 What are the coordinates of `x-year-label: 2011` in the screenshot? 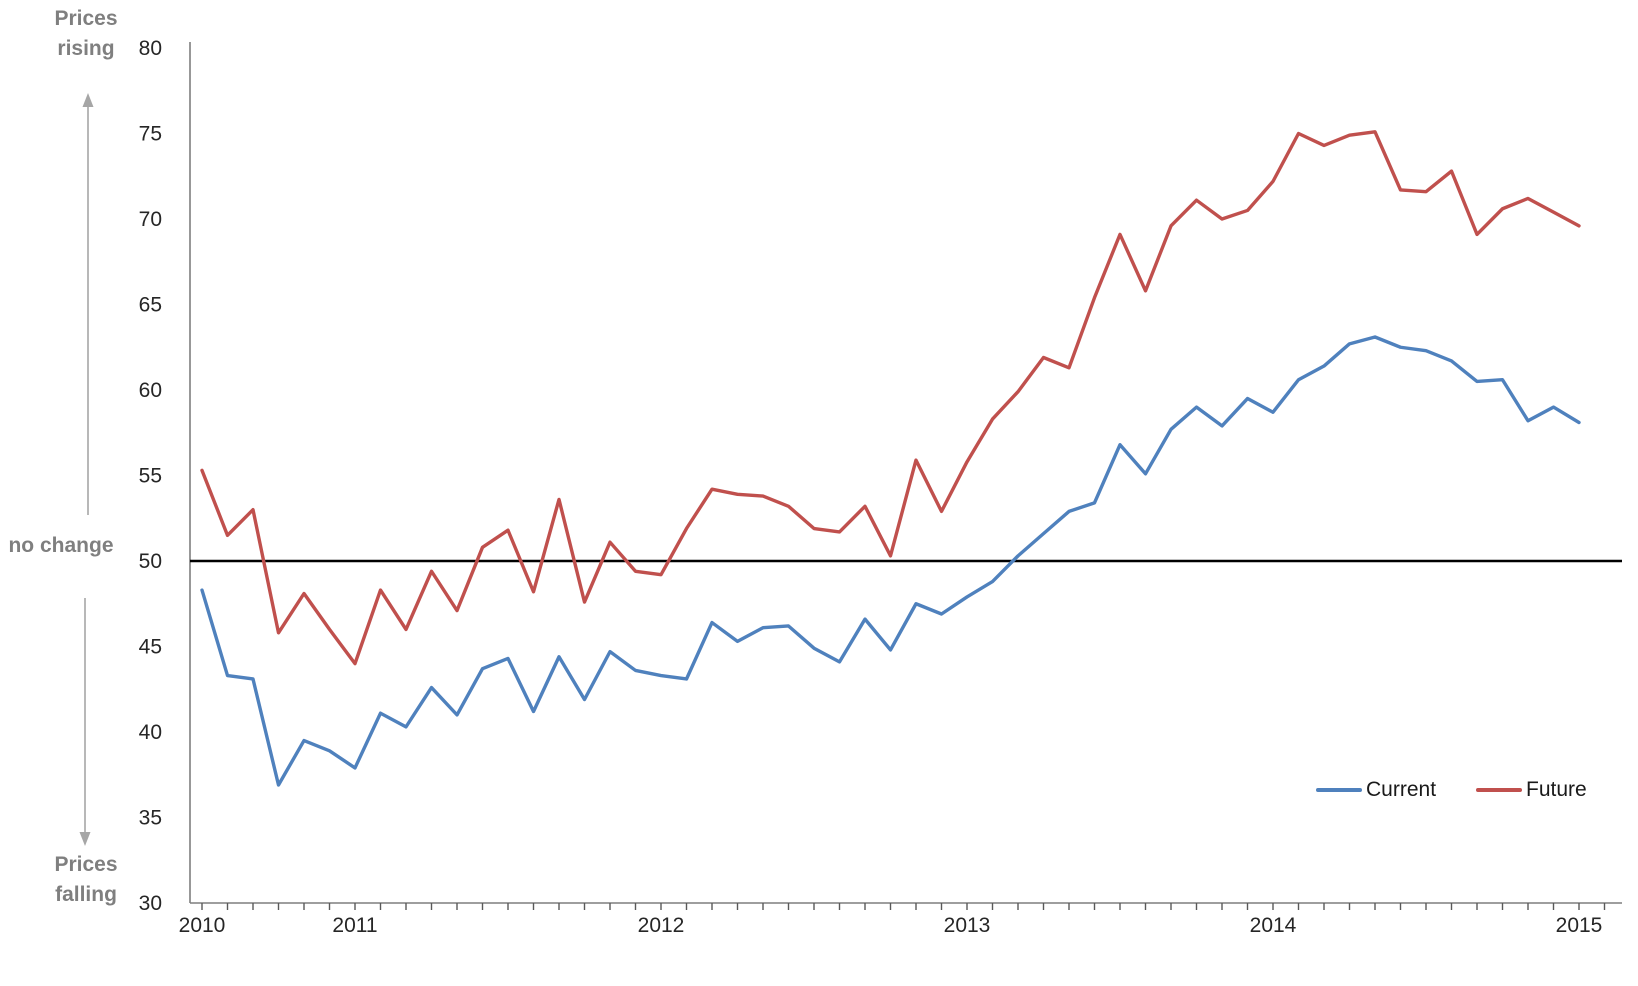 It's located at (354, 925).